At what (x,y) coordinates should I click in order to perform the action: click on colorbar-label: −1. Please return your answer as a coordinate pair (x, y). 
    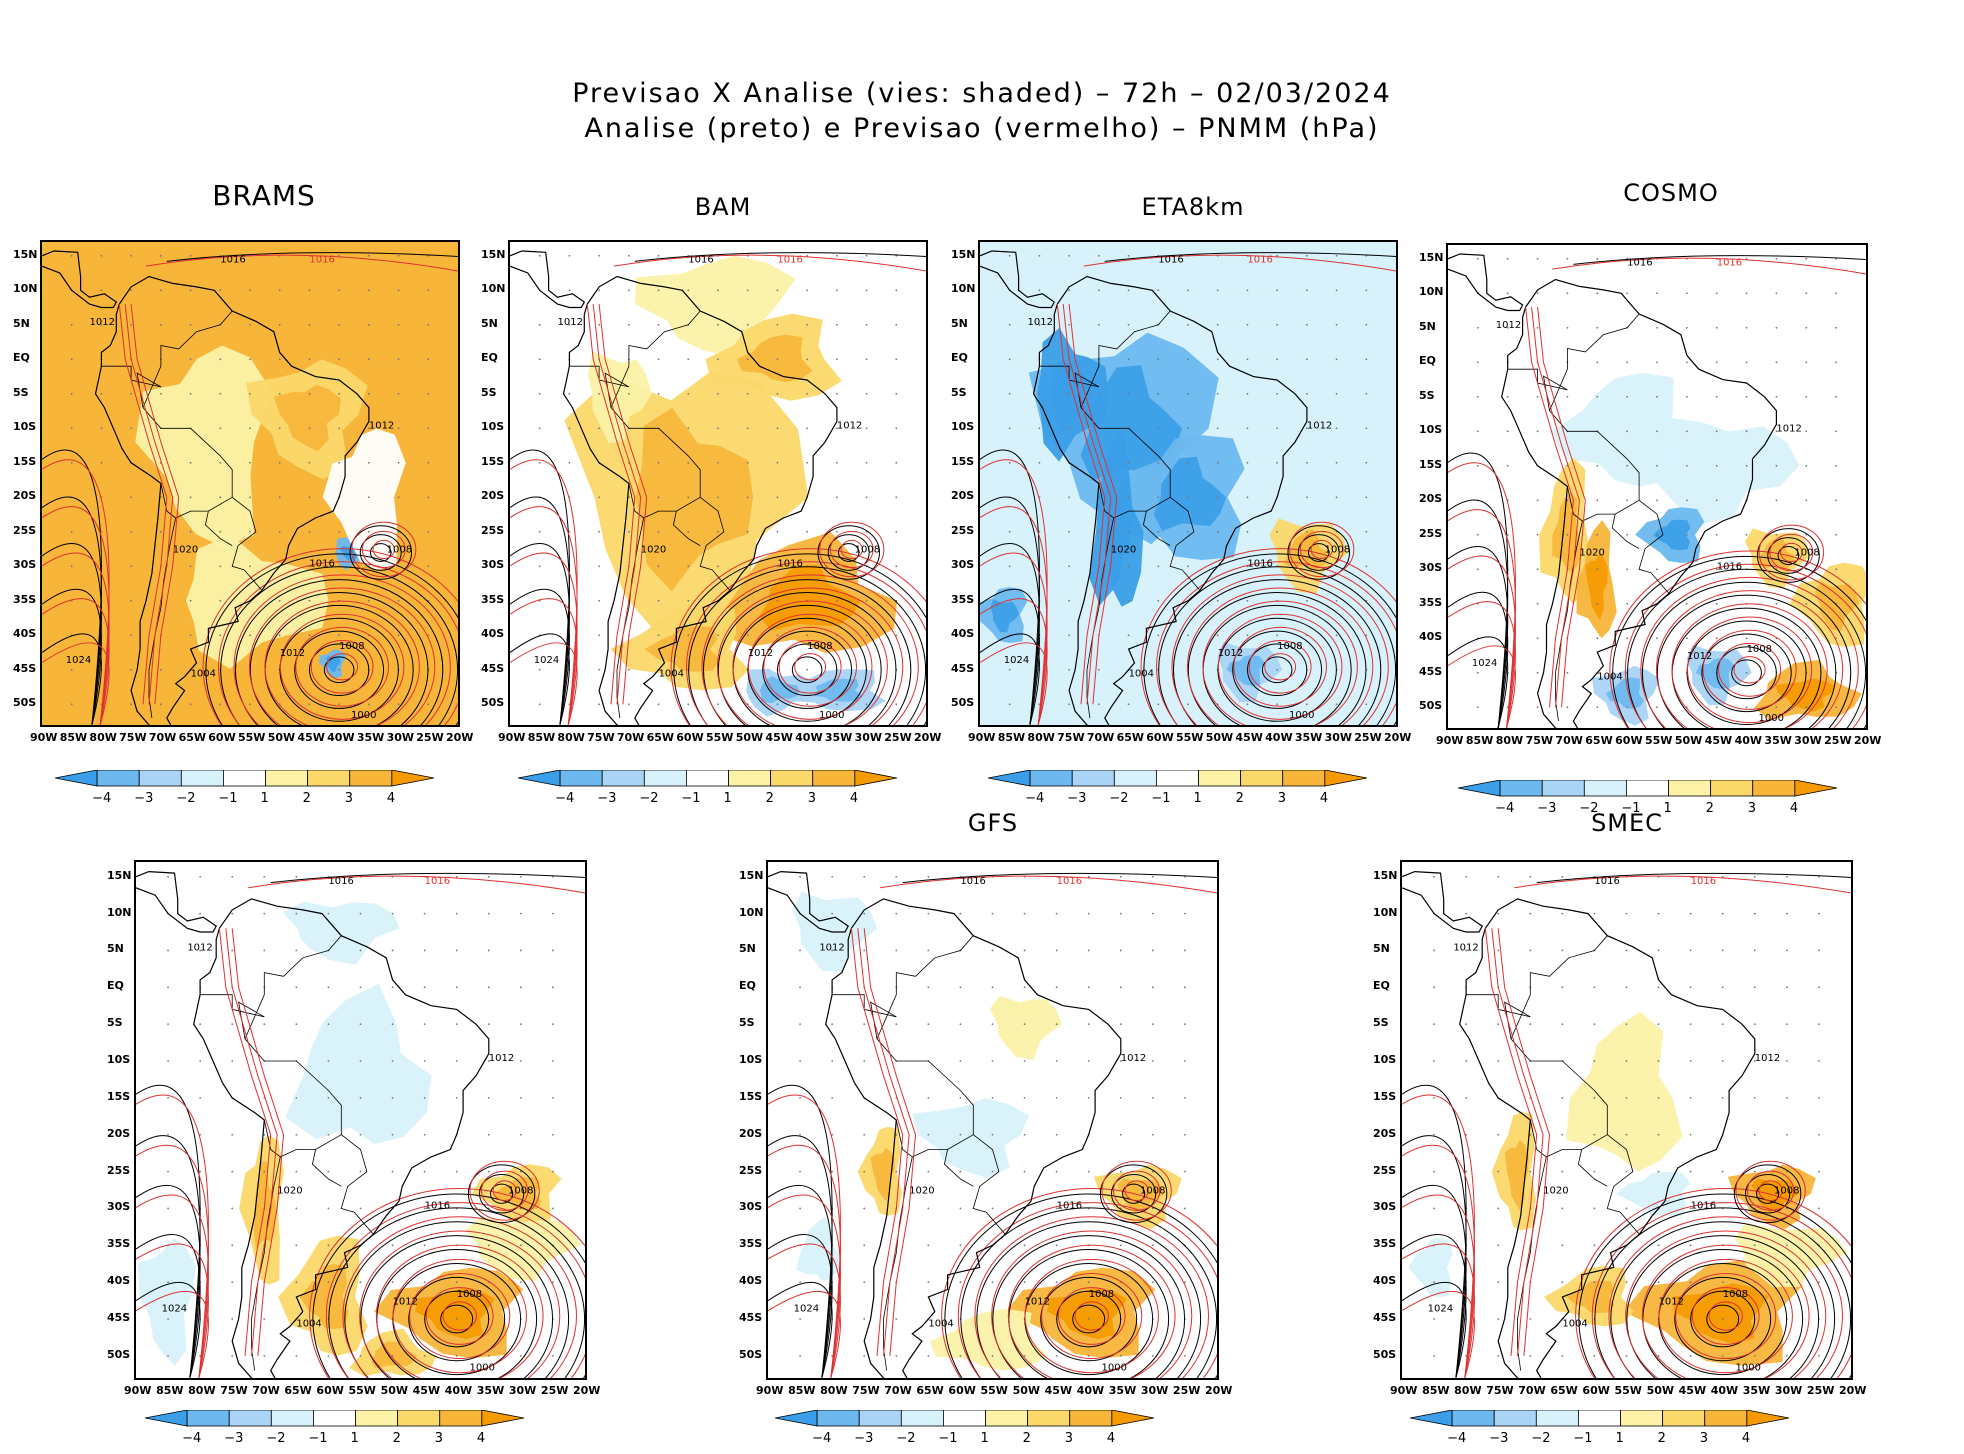
    Looking at the image, I should click on (227, 798).